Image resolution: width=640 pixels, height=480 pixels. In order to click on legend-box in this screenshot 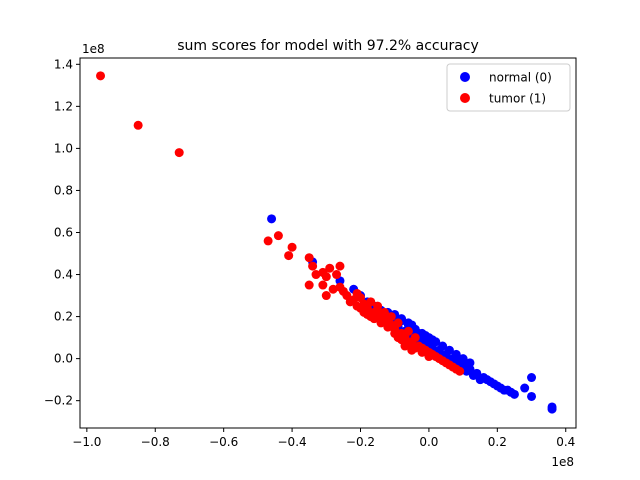, I will do `click(508, 87)`.